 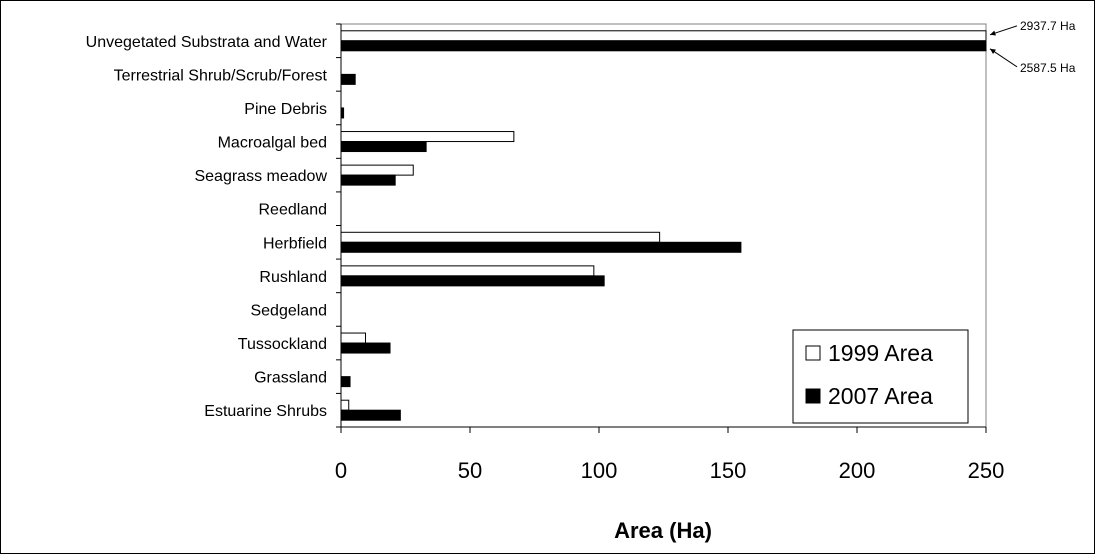 I want to click on category-label: Reedland, so click(x=293, y=210).